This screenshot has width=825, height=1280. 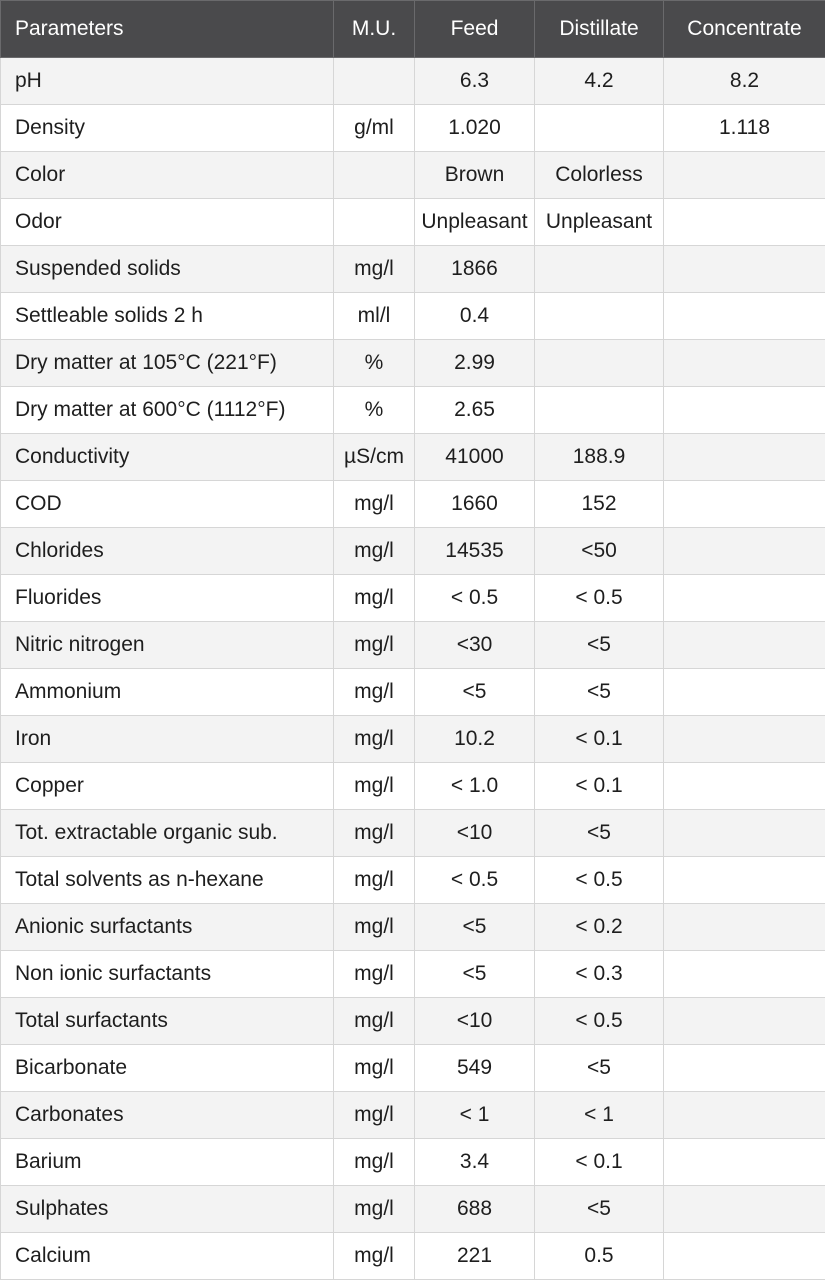 I want to click on table-row: Dry matter at 105°C (221°F)%2.99, so click(x=413, y=363).